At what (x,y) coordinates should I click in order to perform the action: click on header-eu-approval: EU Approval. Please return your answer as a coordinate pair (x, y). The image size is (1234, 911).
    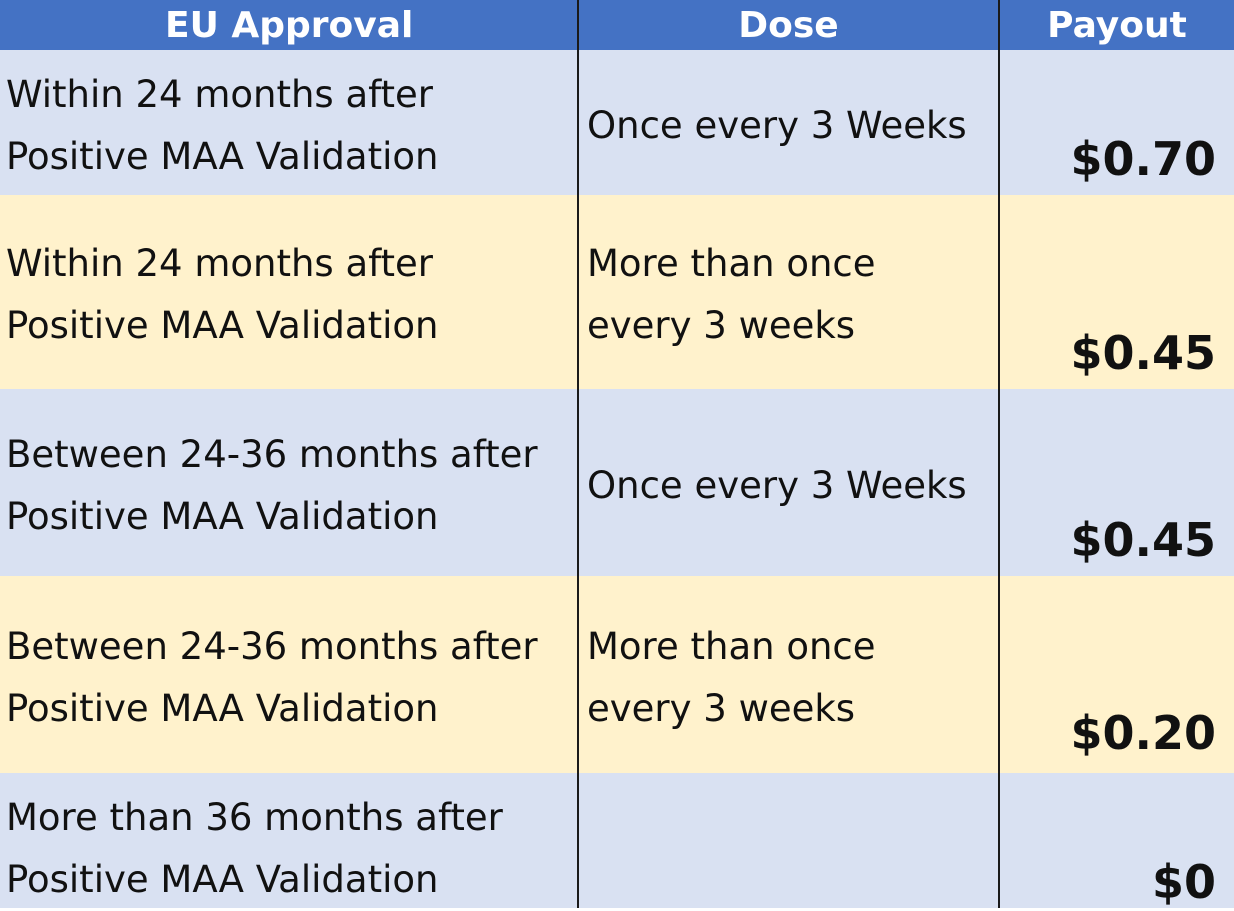
    Looking at the image, I should click on (289, 25).